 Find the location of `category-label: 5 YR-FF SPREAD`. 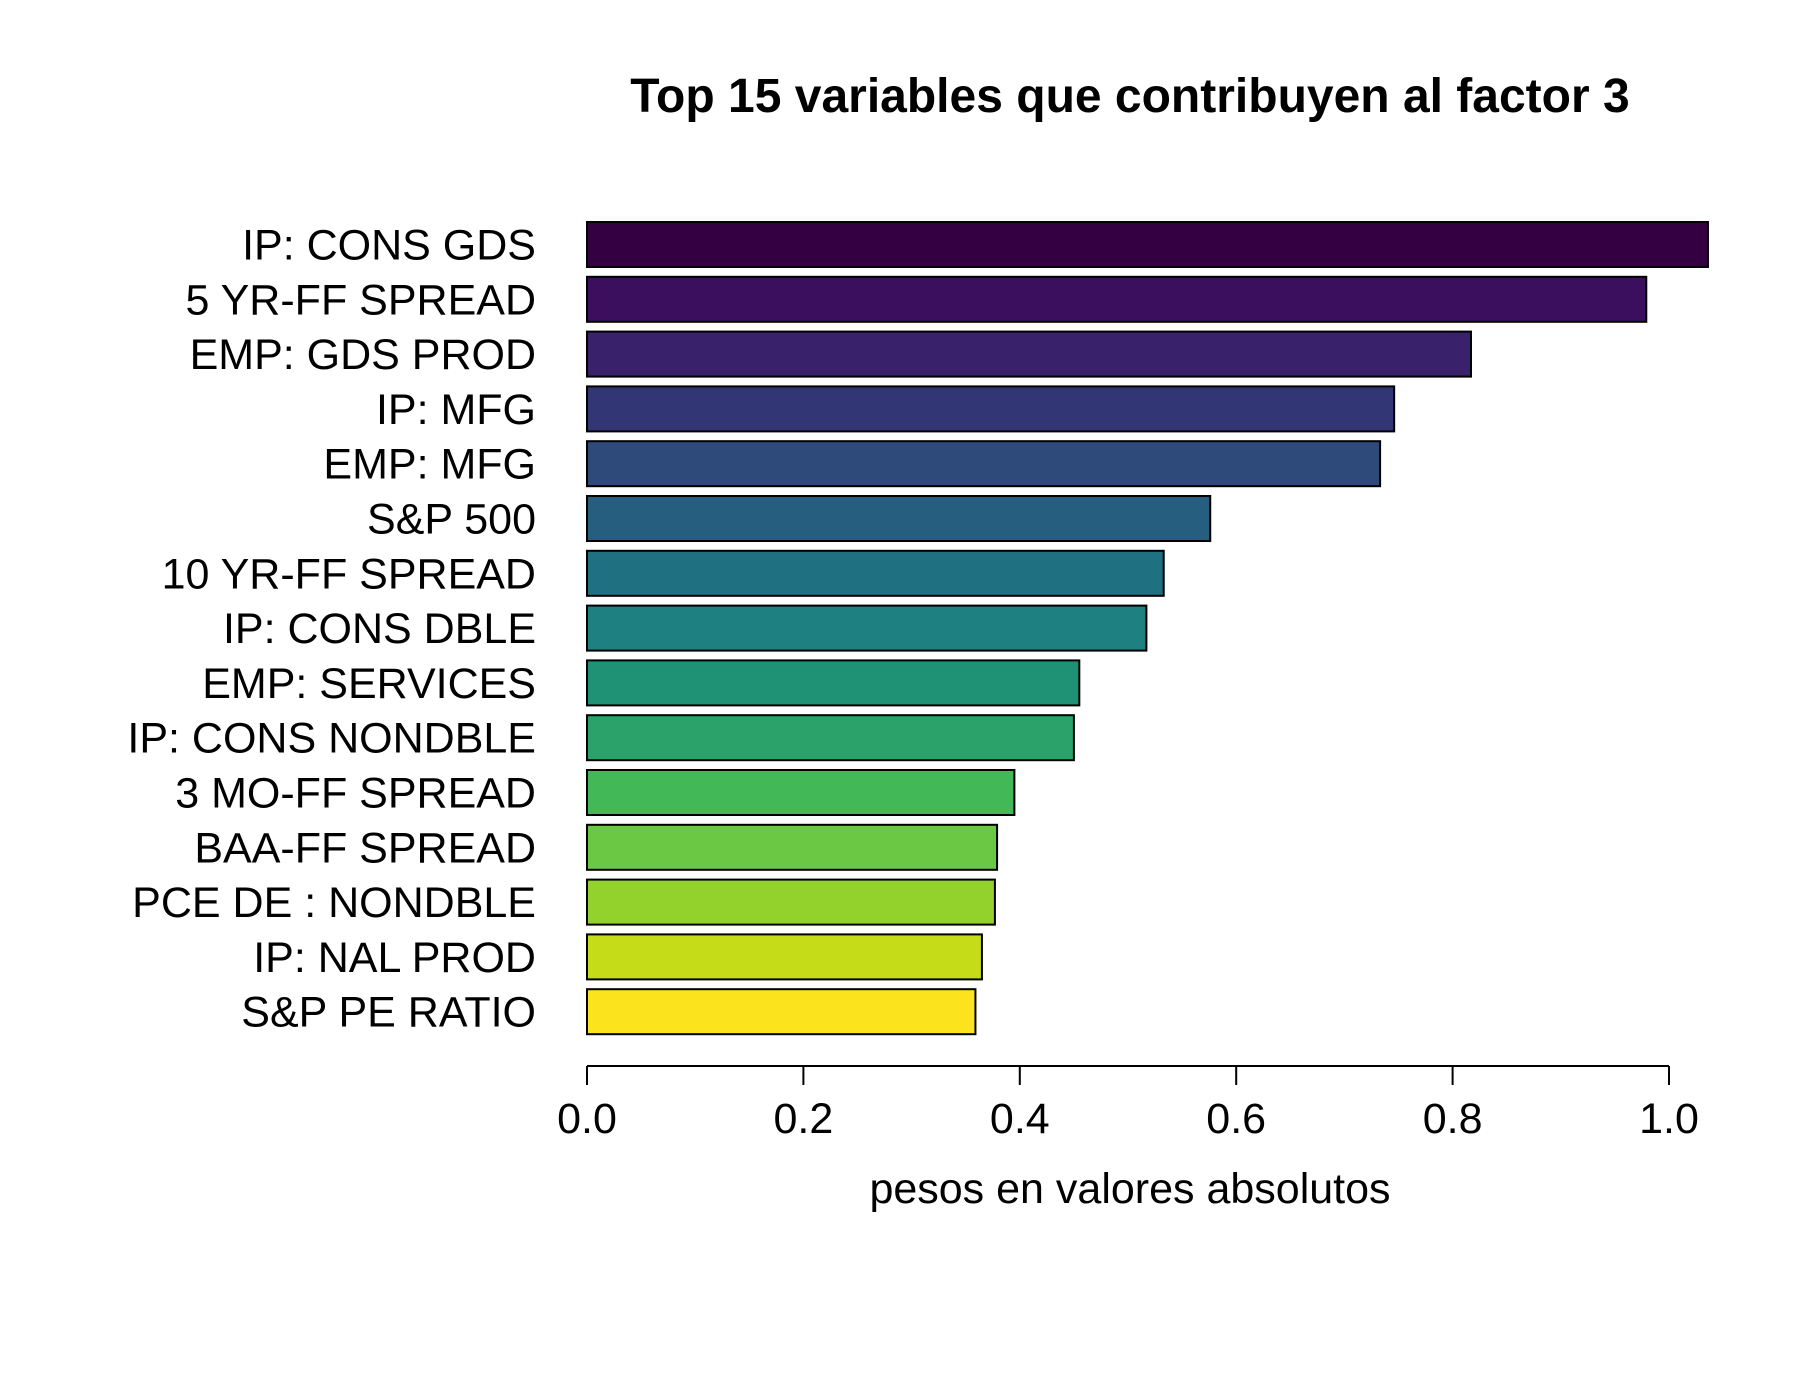

category-label: 5 YR-FF SPREAD is located at coordinates (361, 300).